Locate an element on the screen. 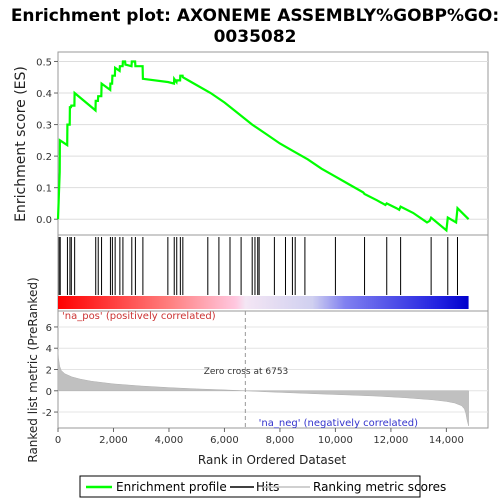 This screenshot has height=500, width=500. metric-y-axis-label: Ranked list metric (PreRanked) is located at coordinates (33, 369).